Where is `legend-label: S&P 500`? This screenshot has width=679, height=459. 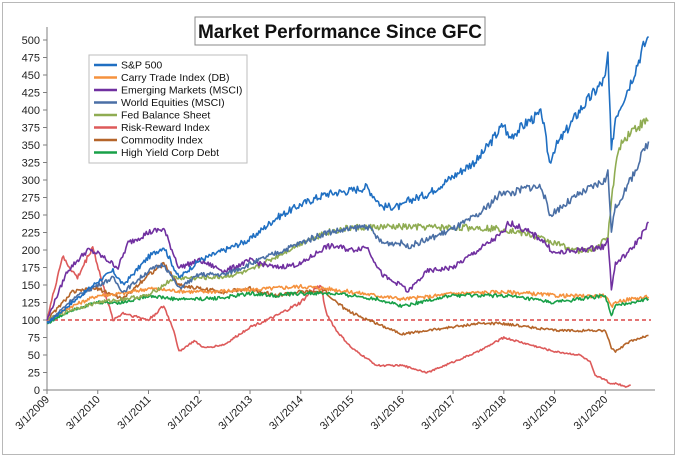
legend-label: S&P 500 is located at coordinates (141, 66).